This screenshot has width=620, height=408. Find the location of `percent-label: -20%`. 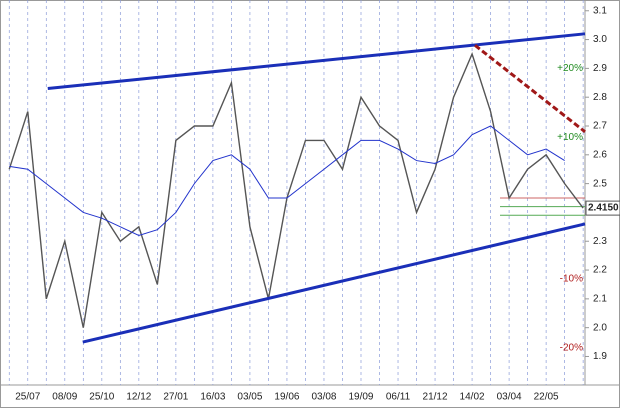

percent-label: -20% is located at coordinates (571, 347).